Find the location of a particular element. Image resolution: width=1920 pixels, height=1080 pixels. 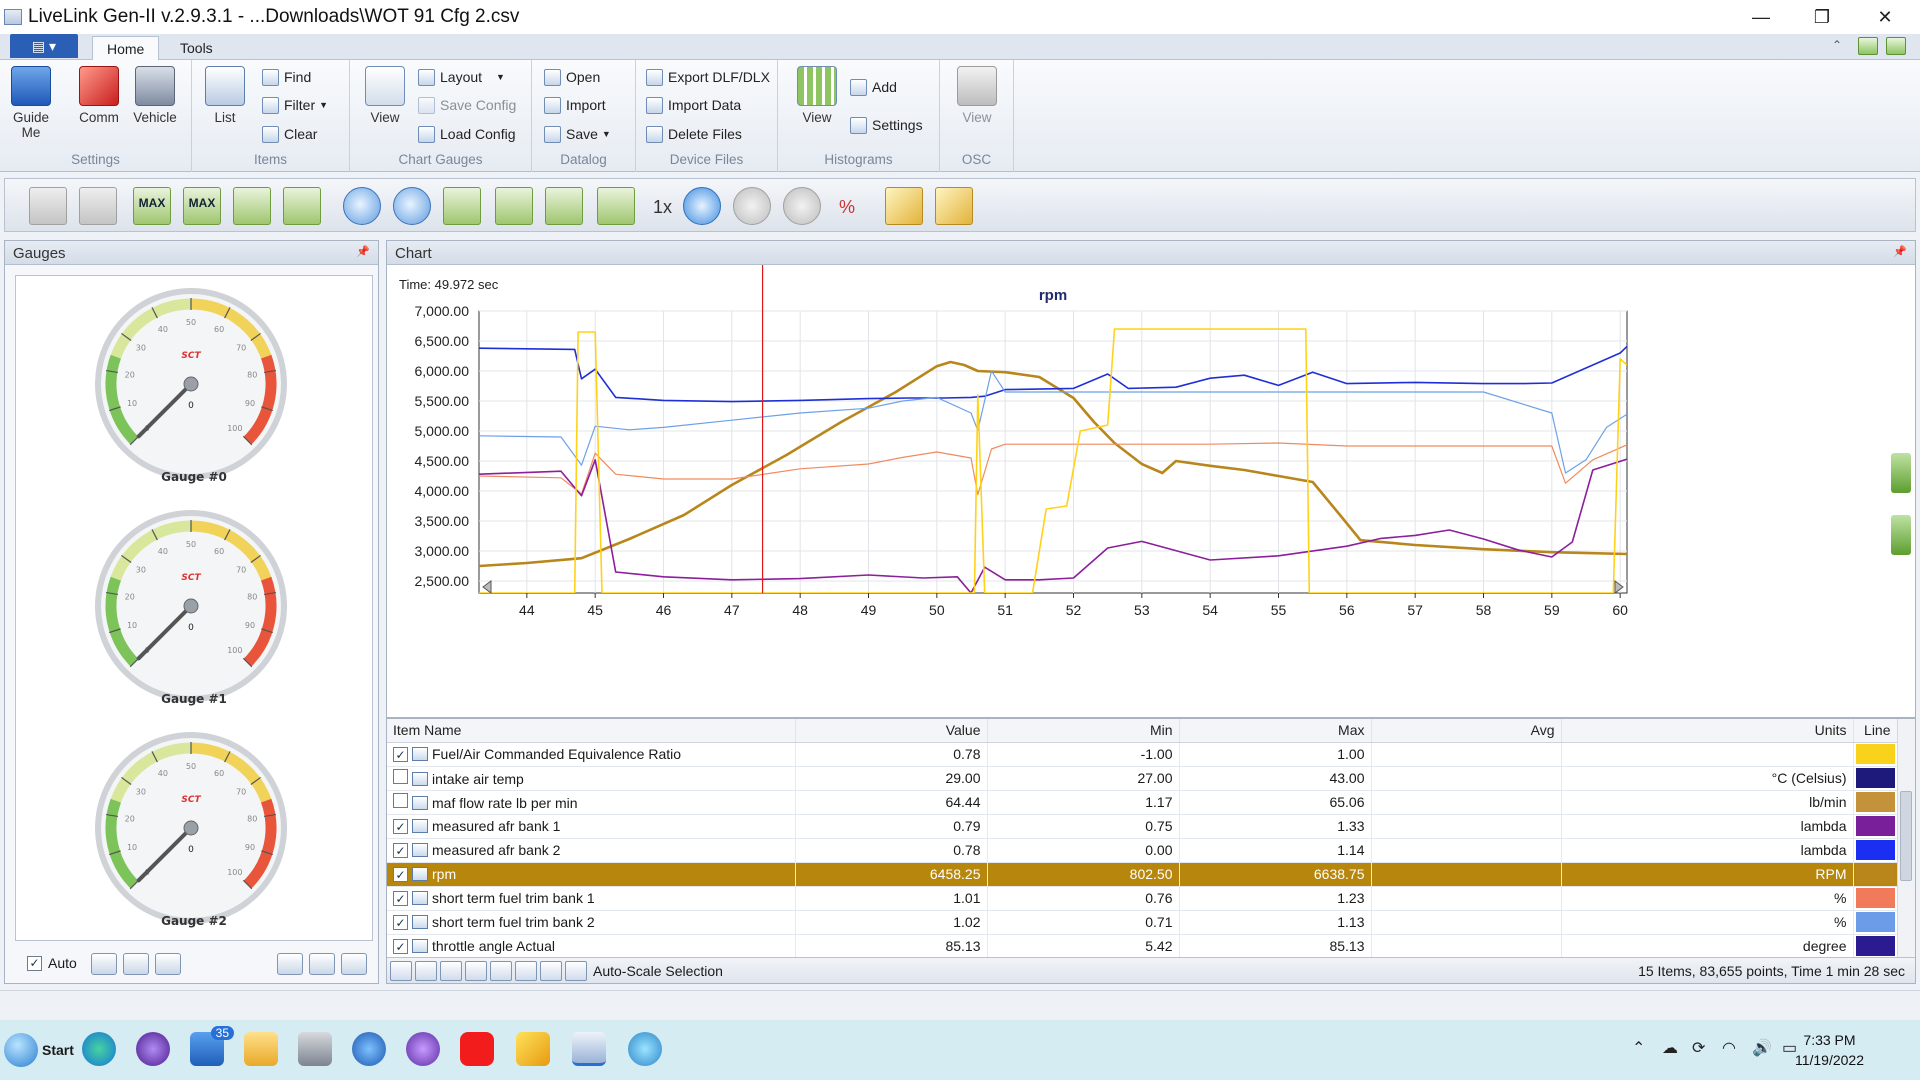

column-max: Max is located at coordinates (1275, 731).